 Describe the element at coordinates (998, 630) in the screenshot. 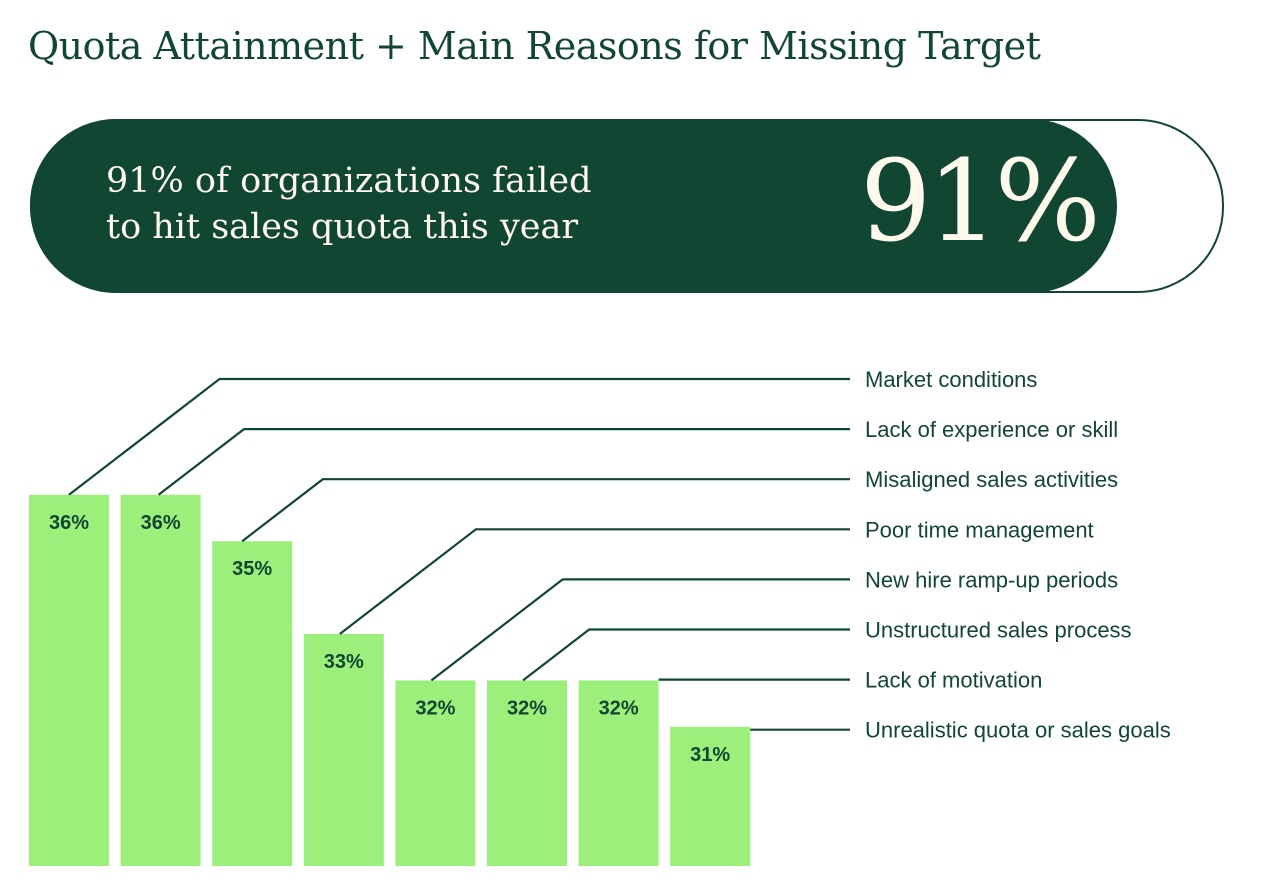

I see `category-label: Unstructured sales process` at that location.